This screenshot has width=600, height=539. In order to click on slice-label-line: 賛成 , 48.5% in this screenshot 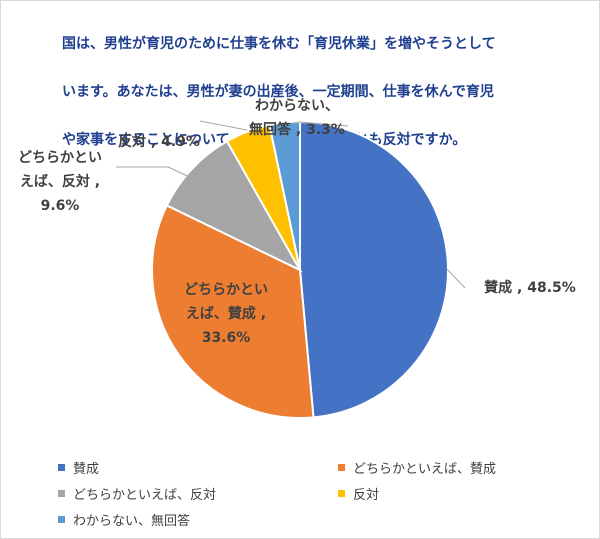, I will do `click(530, 287)`.